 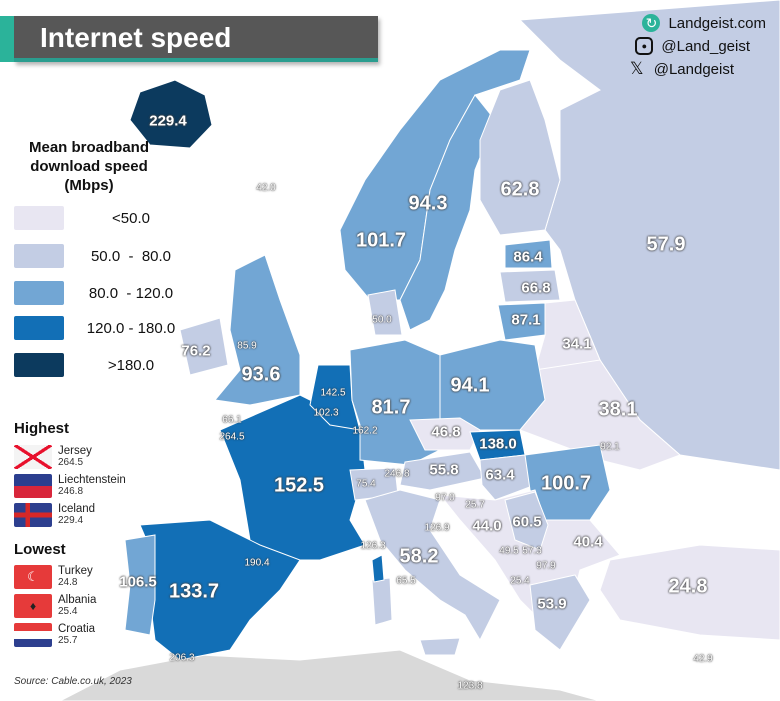 I want to click on lowest-item: ♦ Albania 25.4, so click(x=55, y=606).